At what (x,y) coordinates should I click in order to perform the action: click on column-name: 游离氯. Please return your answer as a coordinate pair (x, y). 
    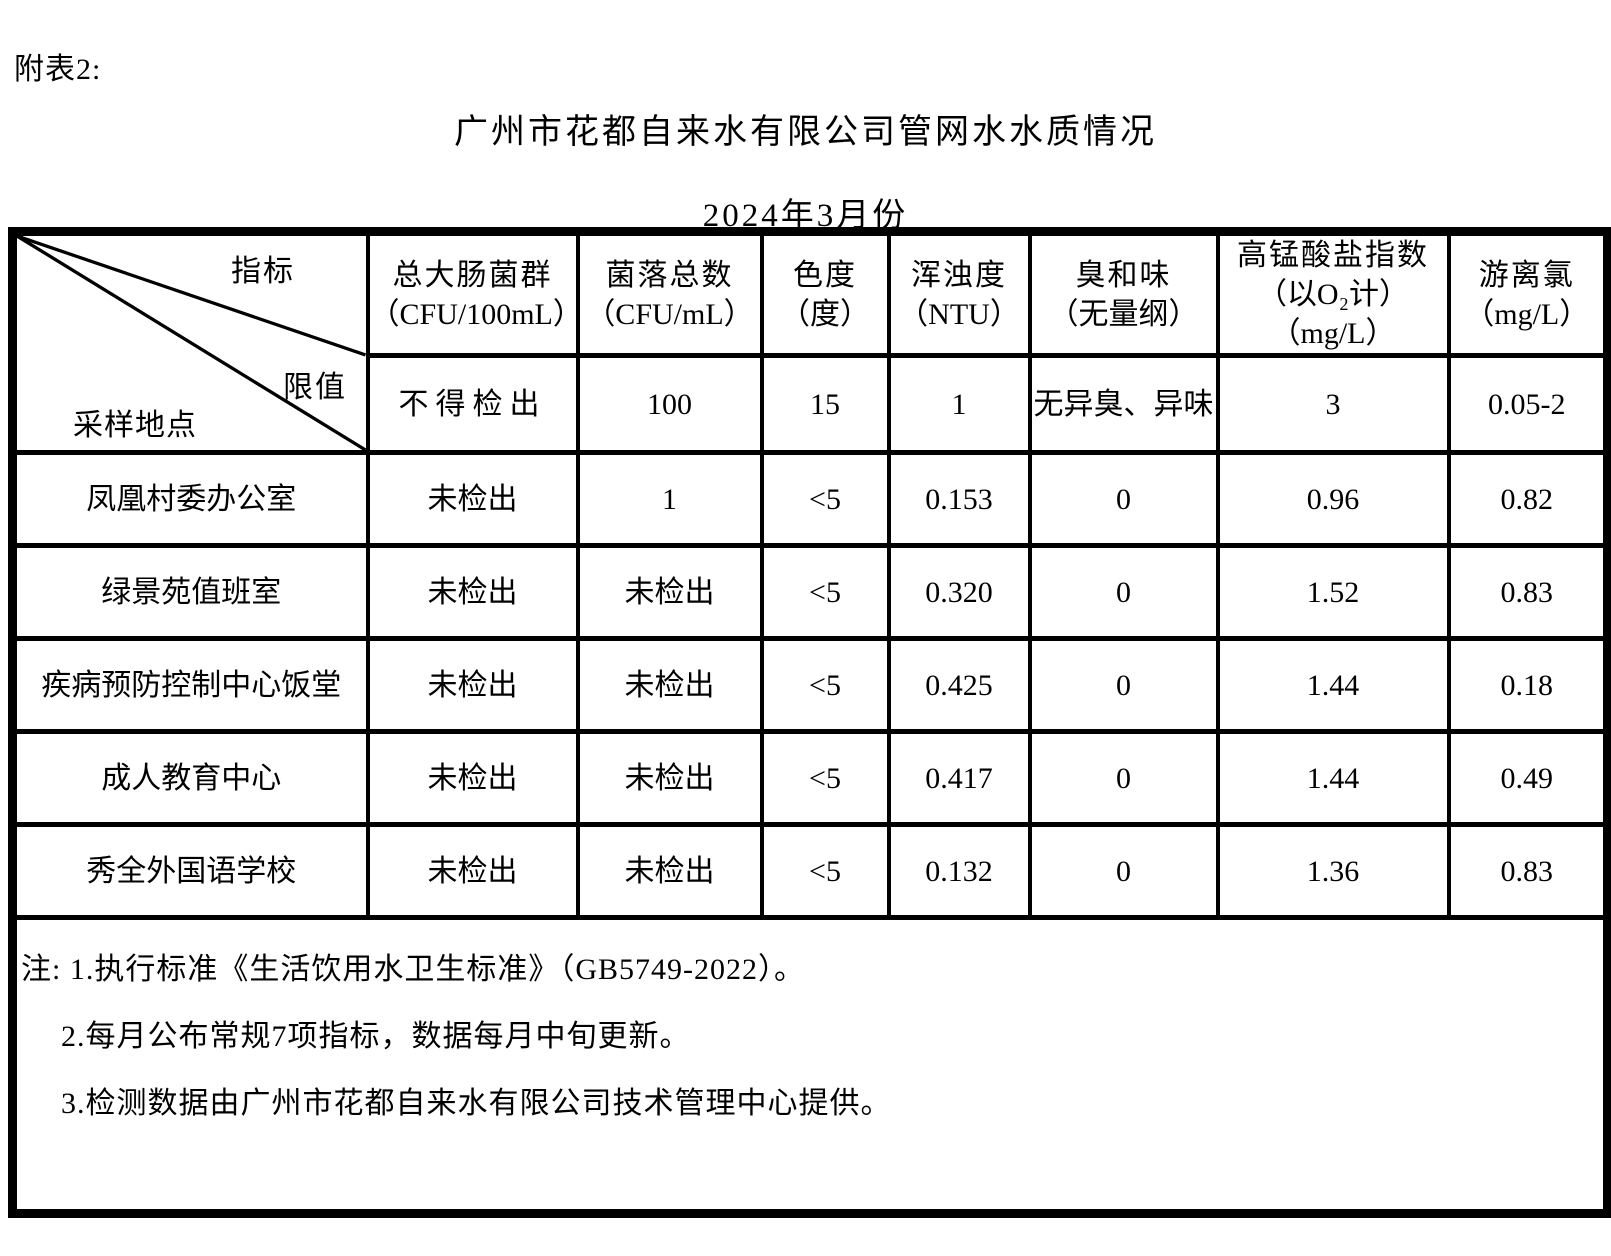
    Looking at the image, I should click on (1526, 275).